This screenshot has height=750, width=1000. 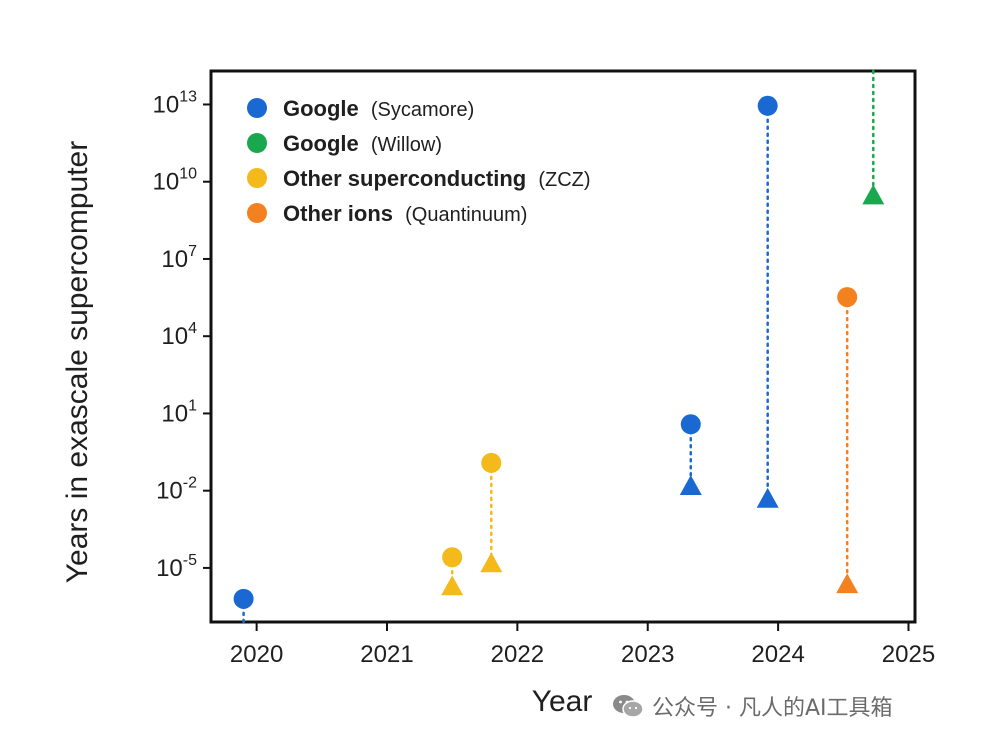 I want to click on x-axis-title: Year, so click(x=562, y=701).